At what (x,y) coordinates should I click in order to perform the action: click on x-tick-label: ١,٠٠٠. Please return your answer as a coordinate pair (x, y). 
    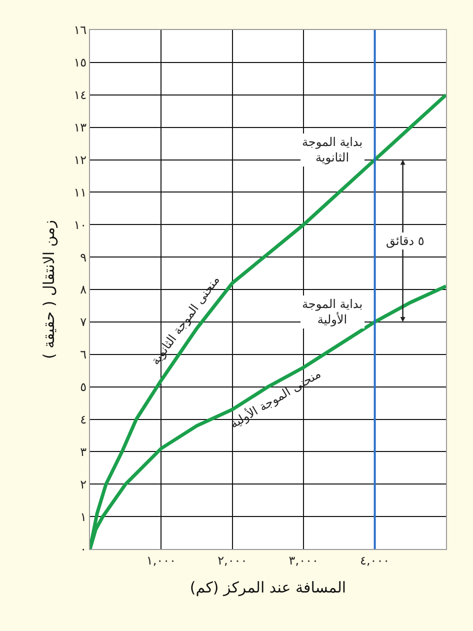
    Looking at the image, I should click on (161, 560).